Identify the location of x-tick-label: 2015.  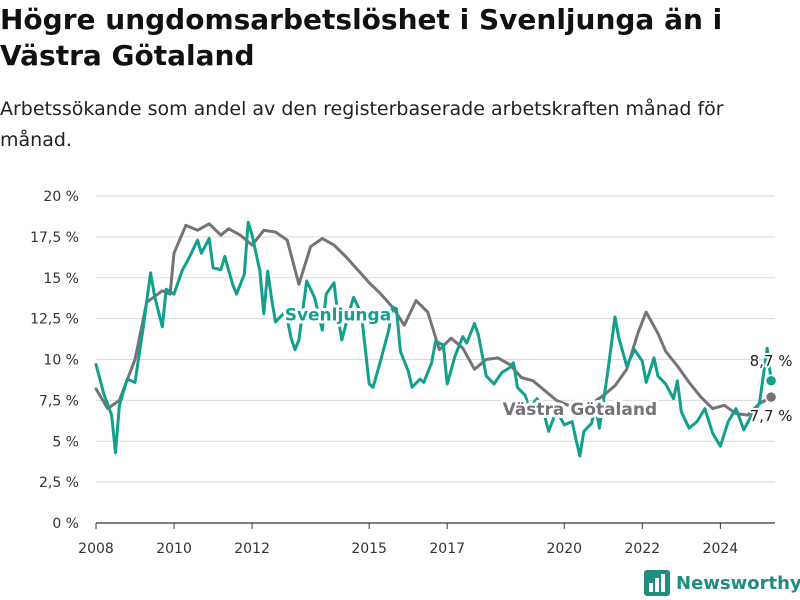
(369, 549).